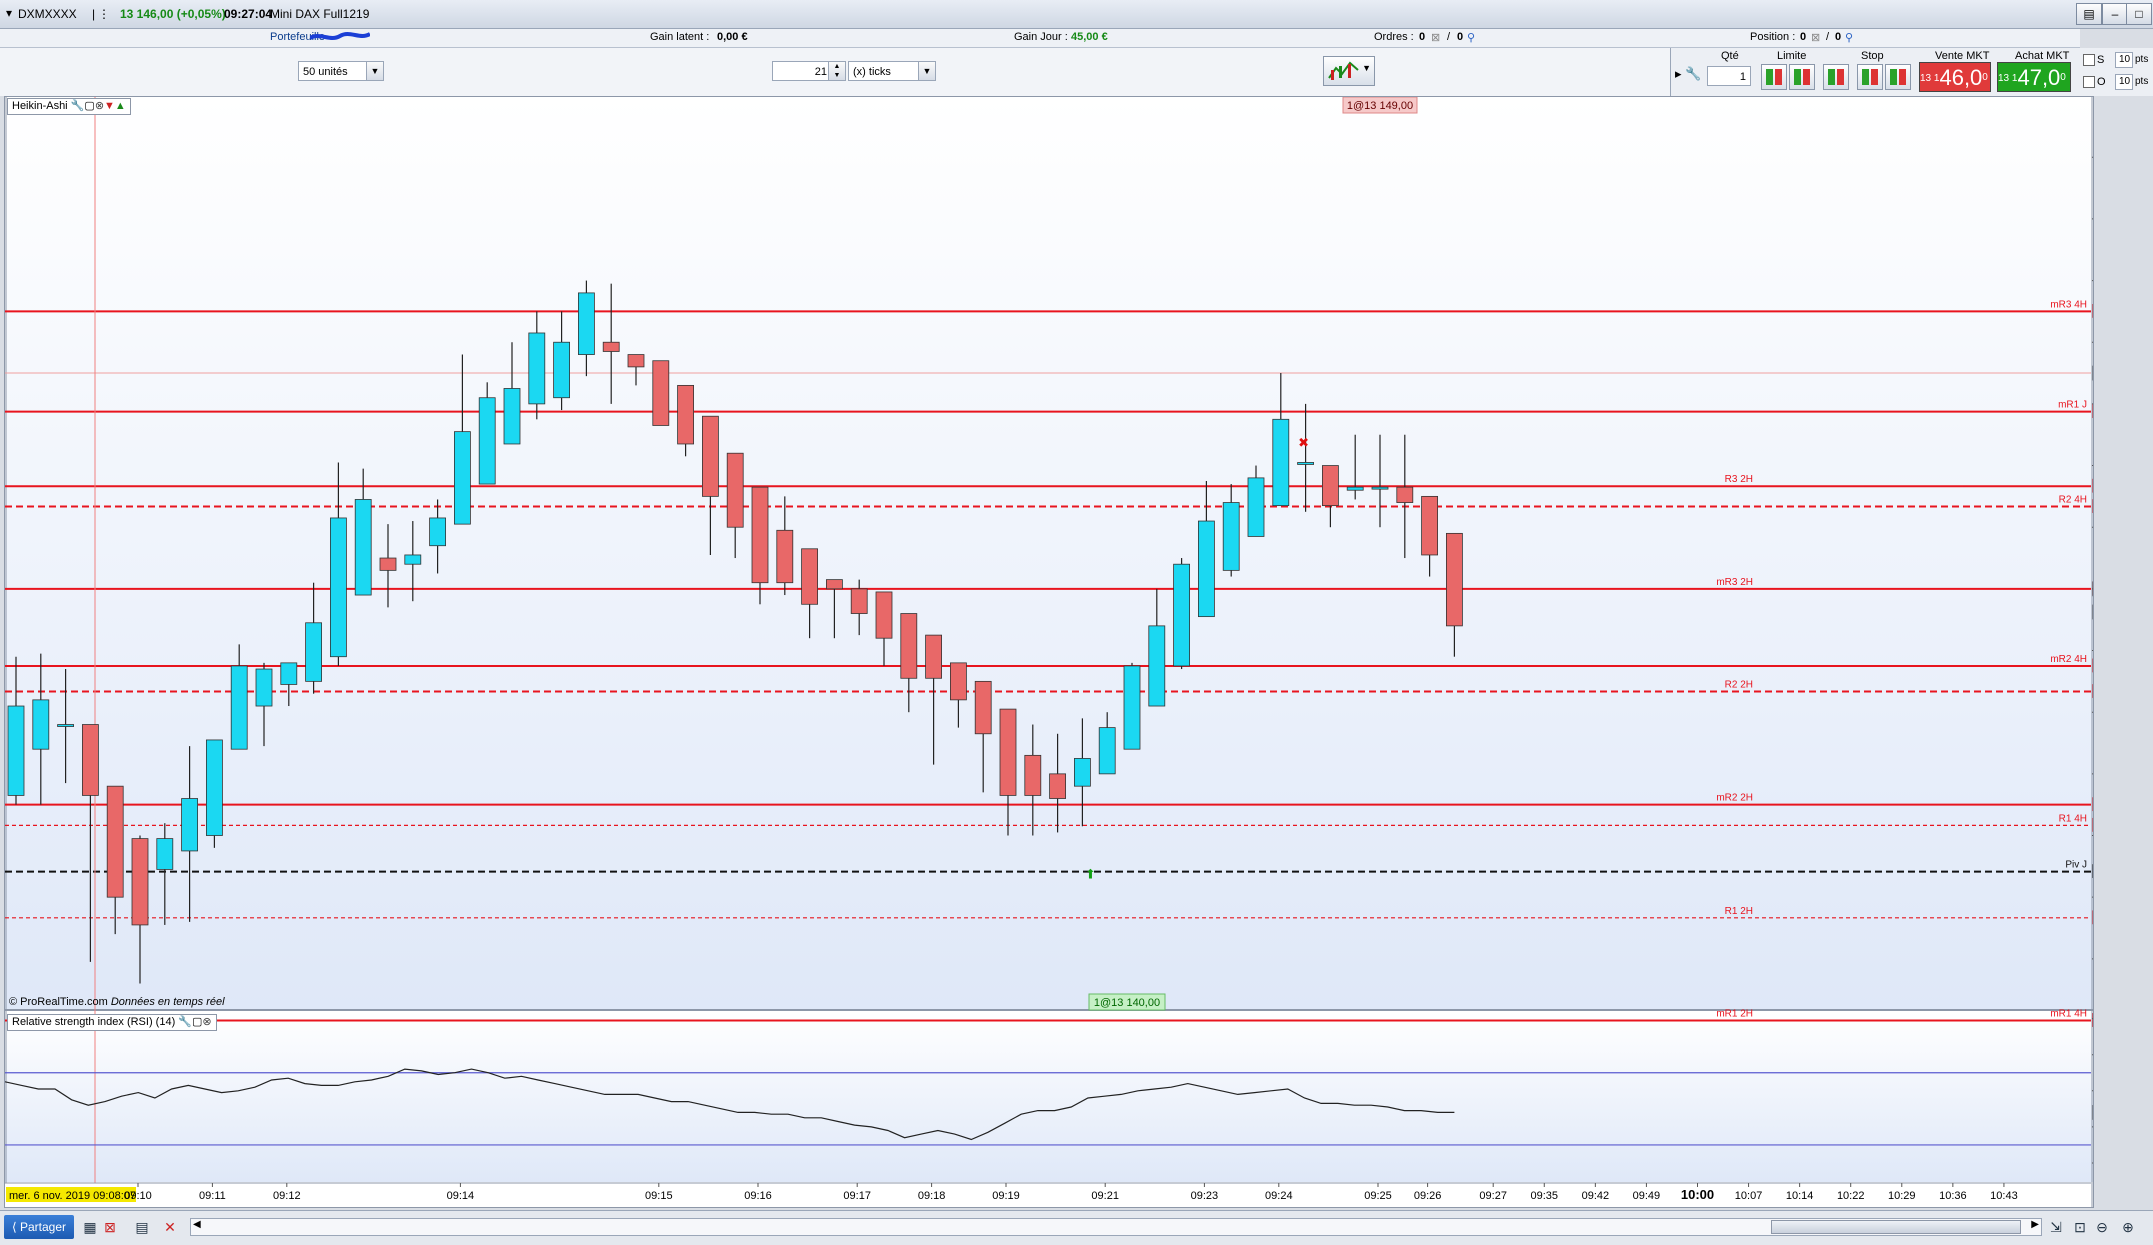 This screenshot has height=1245, width=2153. I want to click on time-axis-label: 09:42, so click(1596, 1196).